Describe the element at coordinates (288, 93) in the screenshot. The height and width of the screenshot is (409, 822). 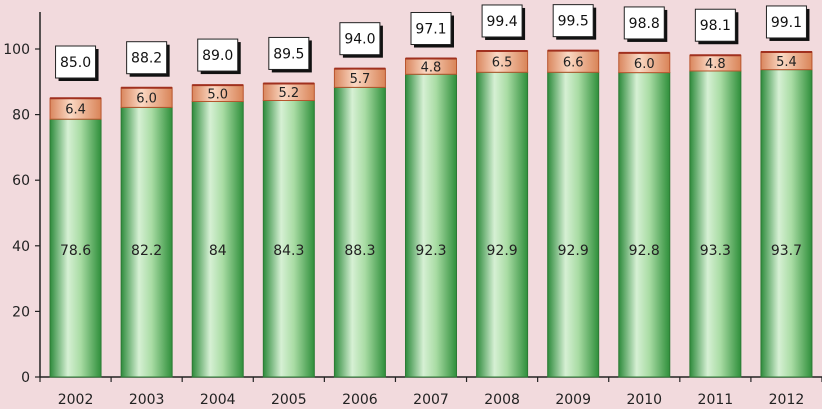
I see `segment-value-label: 5.2` at that location.